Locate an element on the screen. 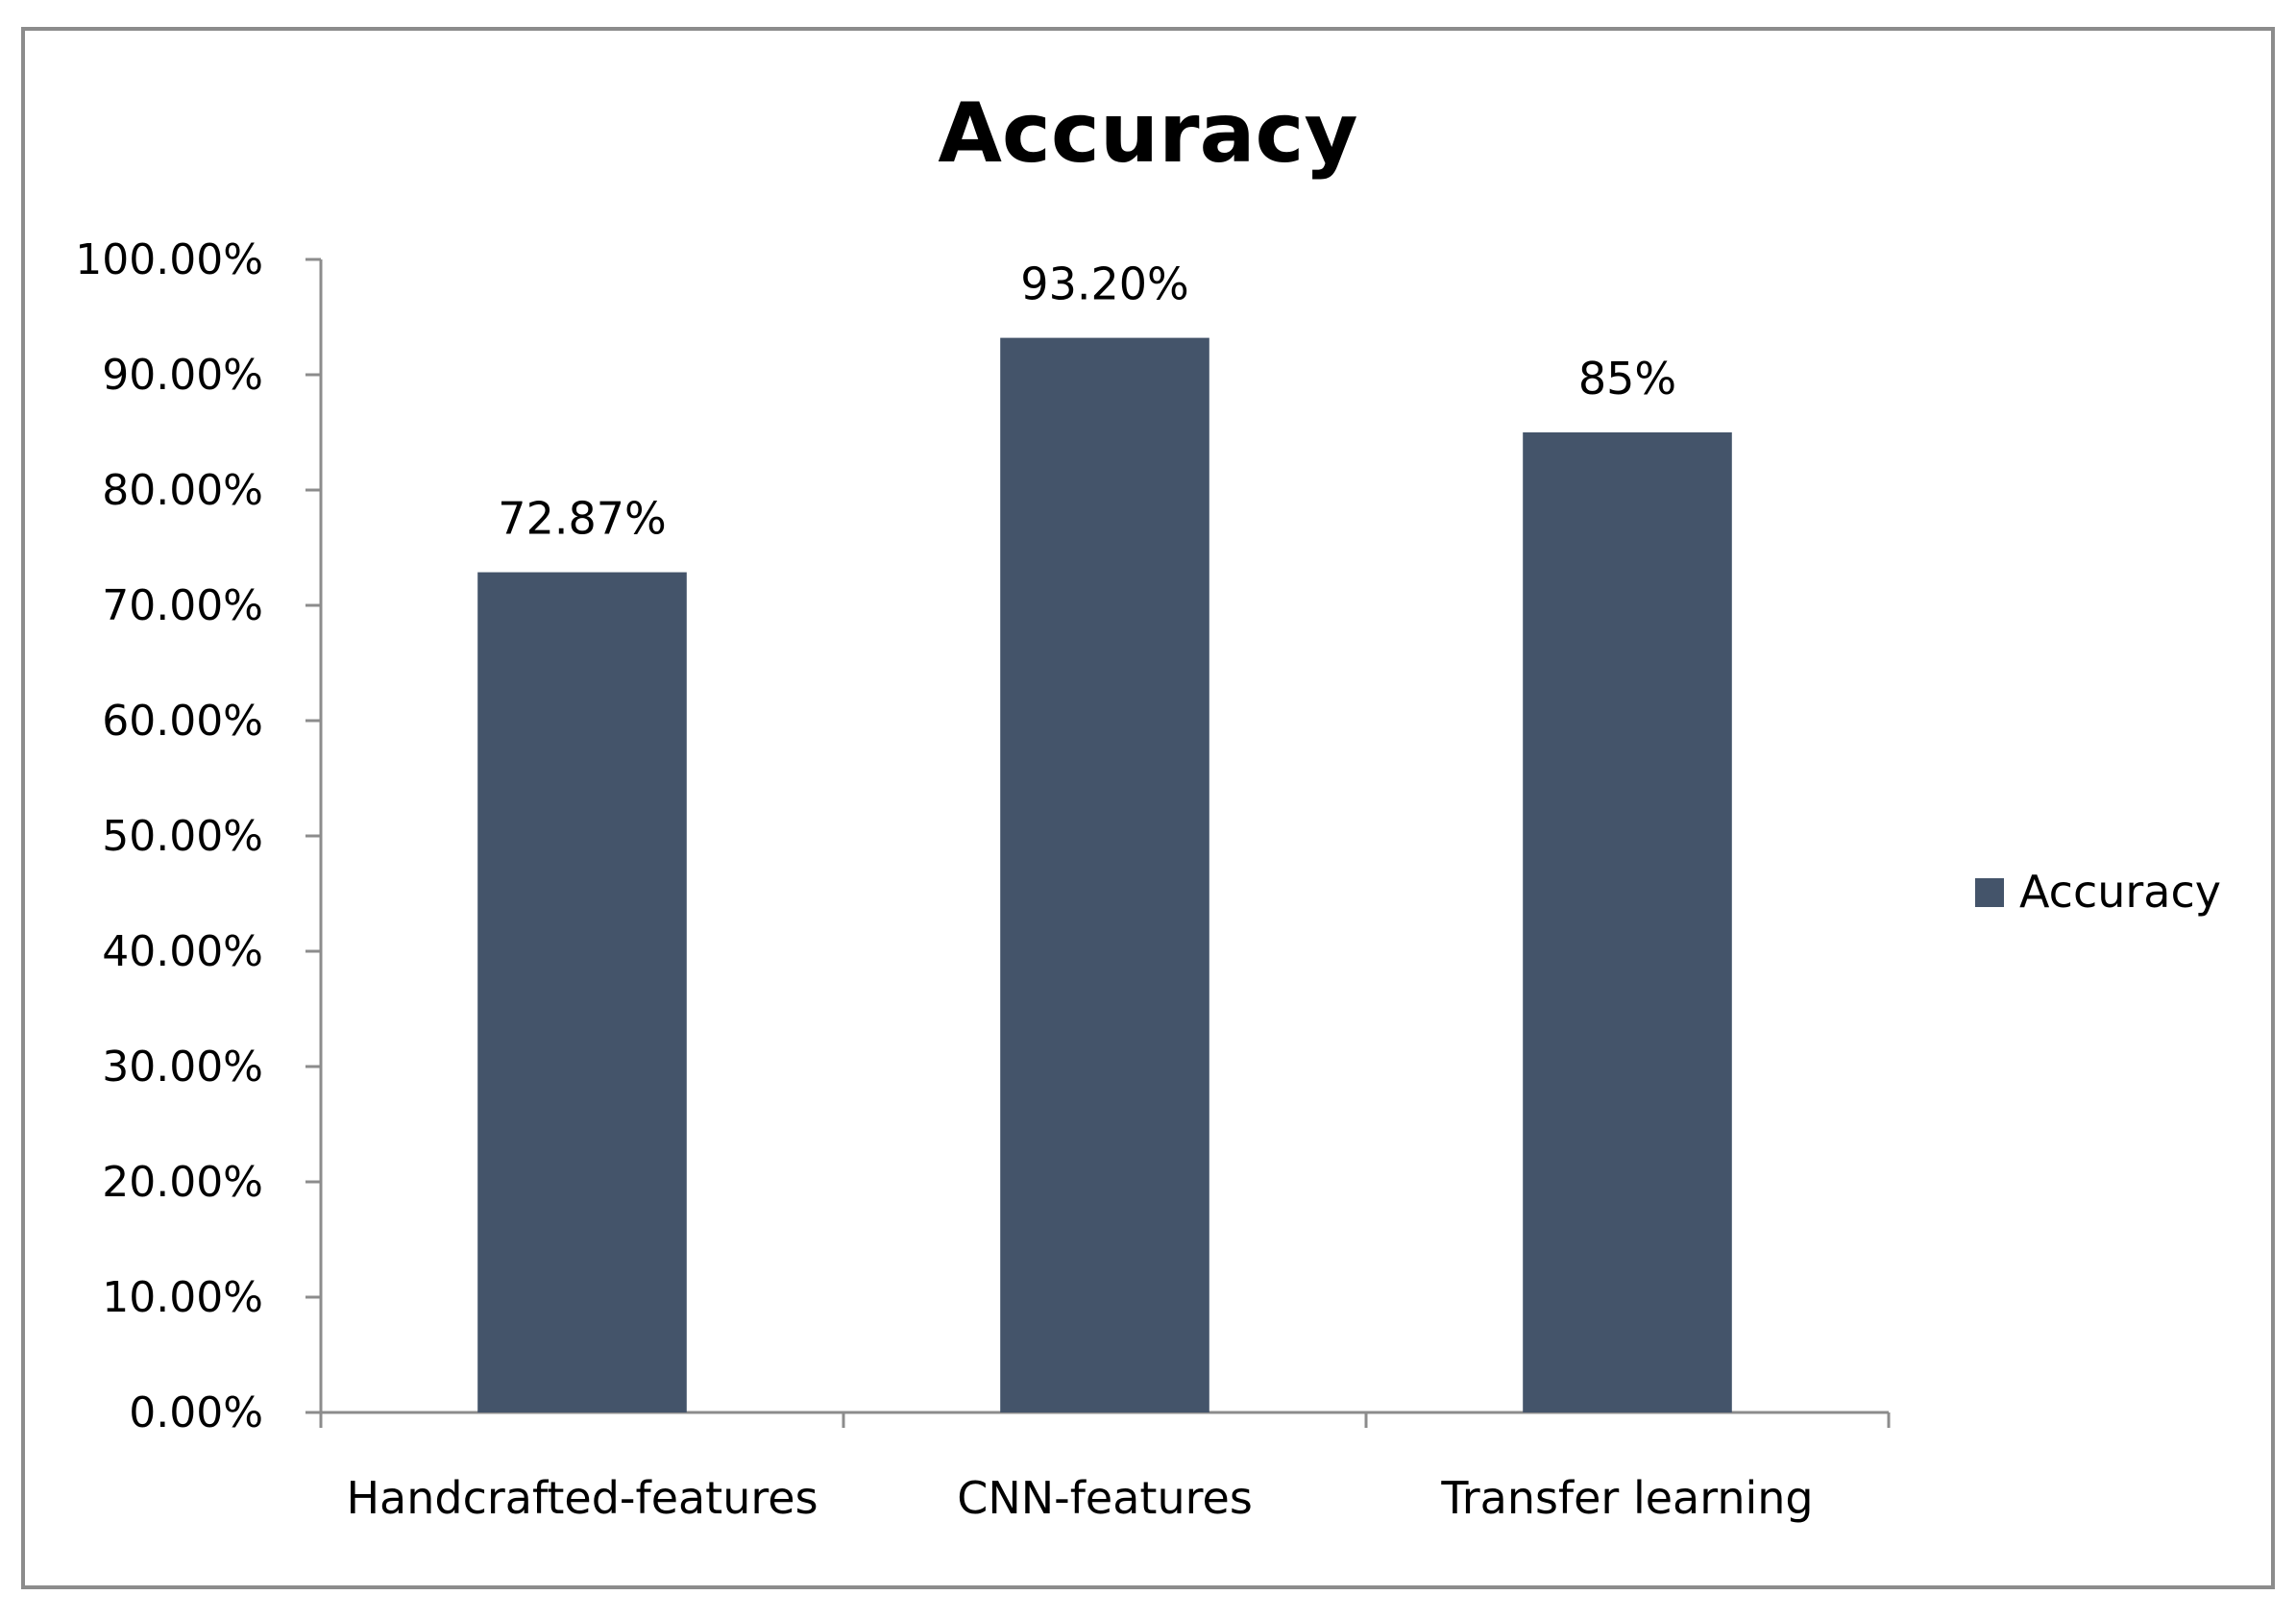 The image size is (2296, 1620). y-tick-label: 0.00% is located at coordinates (196, 1412).